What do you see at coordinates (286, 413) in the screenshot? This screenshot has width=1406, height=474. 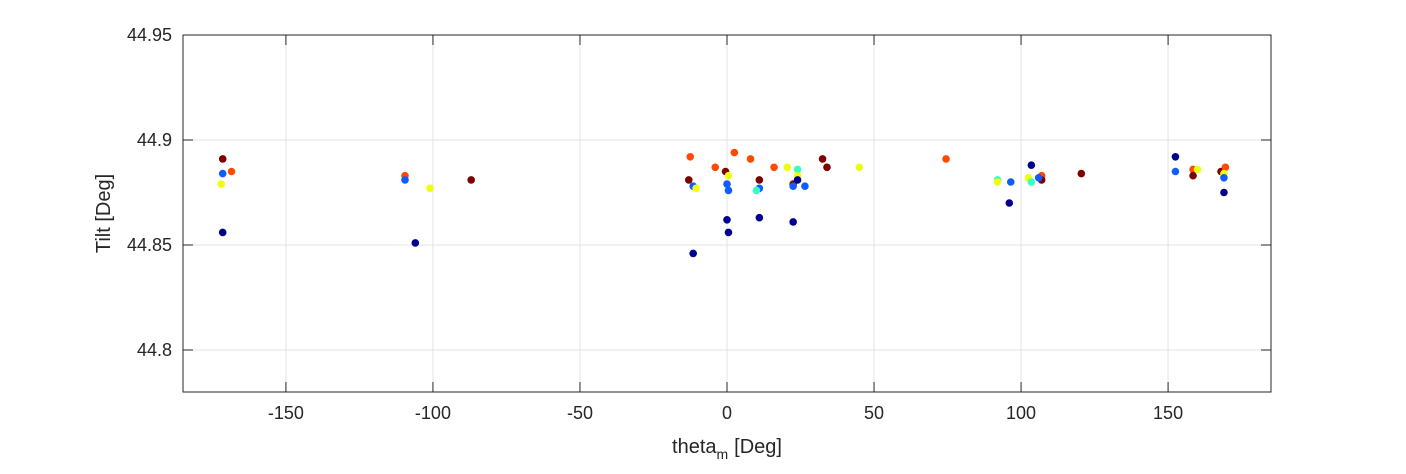 I see `x-tick-label: -150` at bounding box center [286, 413].